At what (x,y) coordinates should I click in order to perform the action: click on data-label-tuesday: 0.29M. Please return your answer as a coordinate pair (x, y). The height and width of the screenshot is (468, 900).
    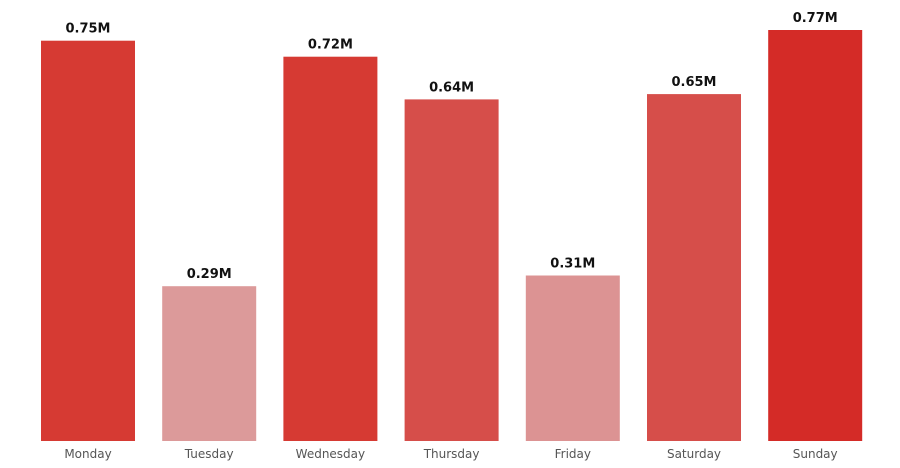
    Looking at the image, I should click on (209, 274).